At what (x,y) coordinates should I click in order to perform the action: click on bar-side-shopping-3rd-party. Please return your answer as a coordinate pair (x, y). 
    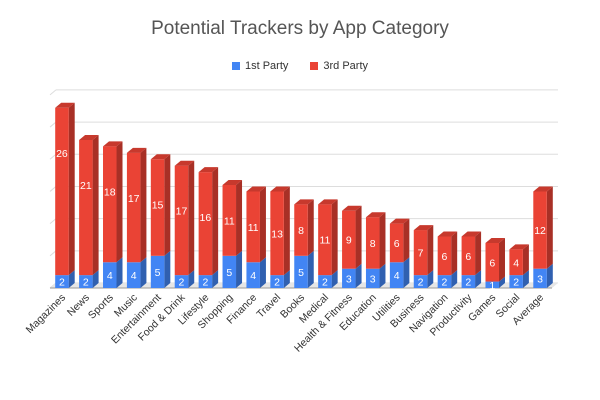
    Looking at the image, I should click on (239, 218).